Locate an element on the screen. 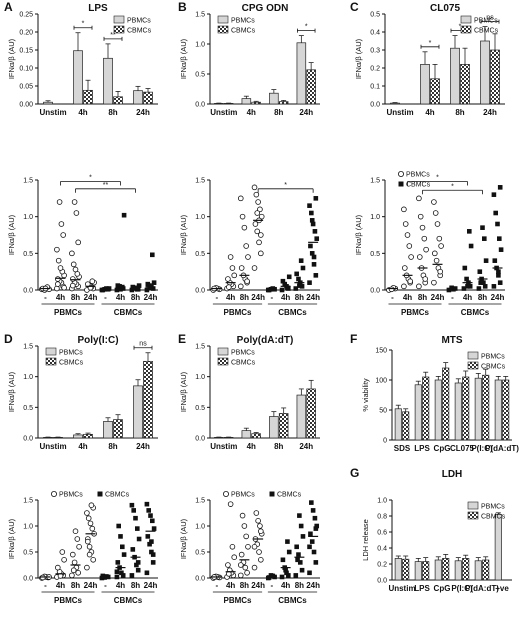  y-tick-label: 0.0 is located at coordinates (375, 105).